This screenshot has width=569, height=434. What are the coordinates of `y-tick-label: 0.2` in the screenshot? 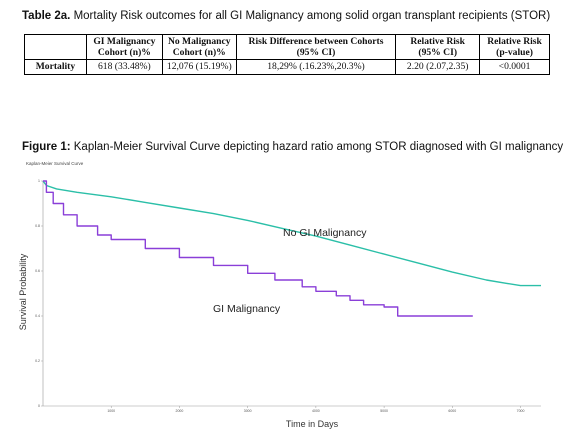 It's located at (37, 361).